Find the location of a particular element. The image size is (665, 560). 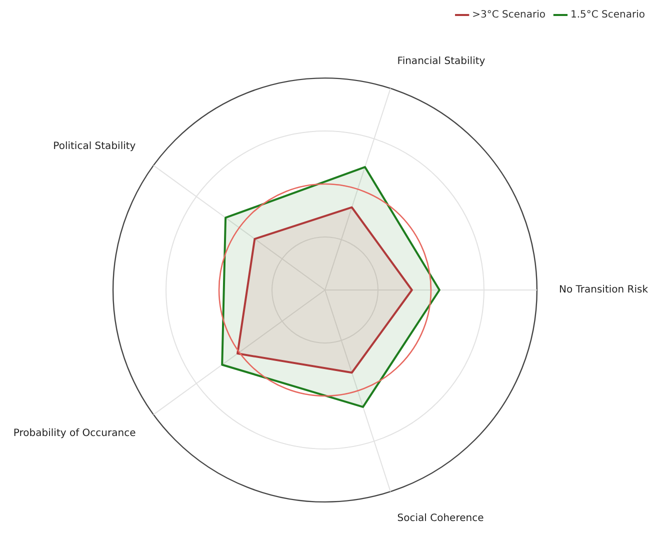

legend-label: >3°C Scenario is located at coordinates (509, 15).